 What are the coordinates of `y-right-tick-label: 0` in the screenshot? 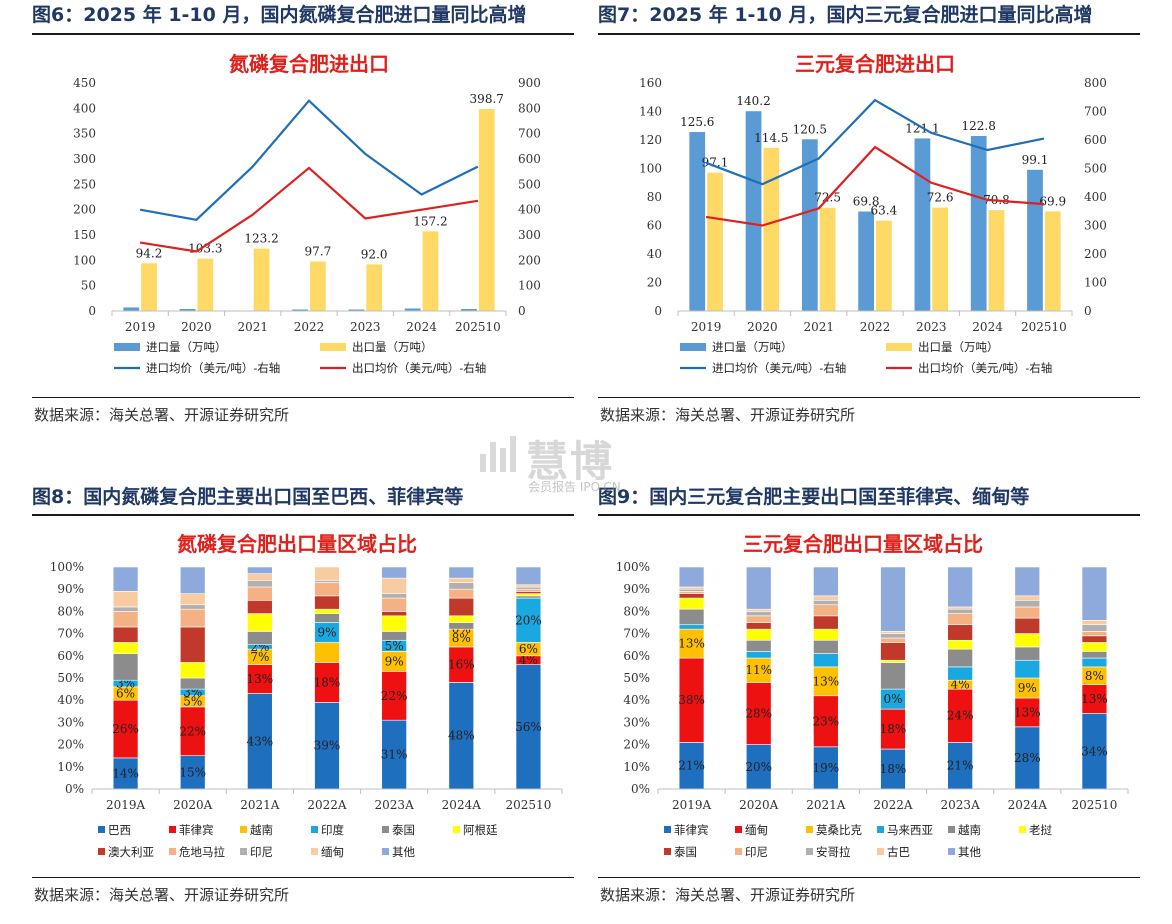 It's located at (522, 311).